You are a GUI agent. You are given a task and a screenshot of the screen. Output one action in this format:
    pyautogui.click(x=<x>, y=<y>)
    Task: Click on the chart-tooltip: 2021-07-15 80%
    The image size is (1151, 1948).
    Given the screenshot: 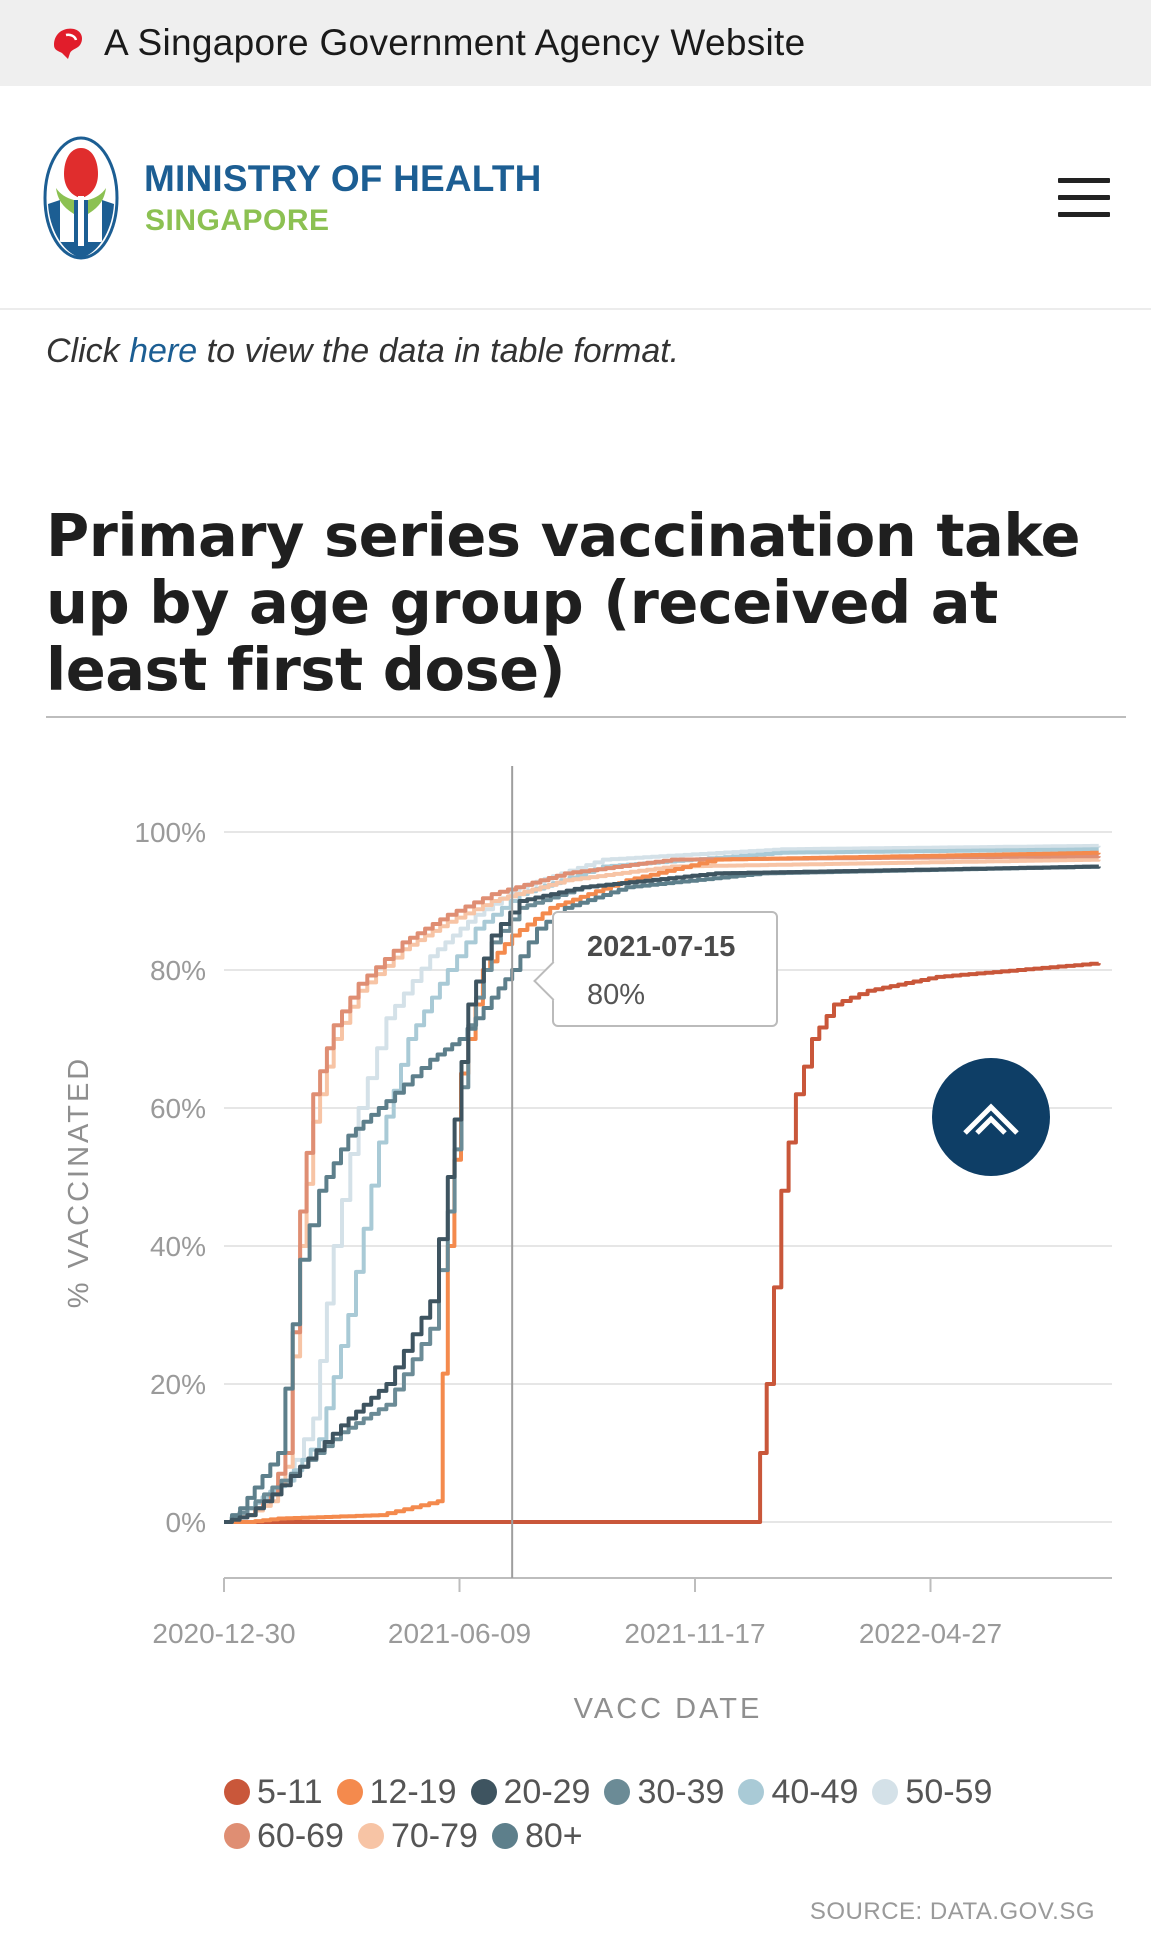 What is the action you would take?
    pyautogui.click(x=665, y=969)
    